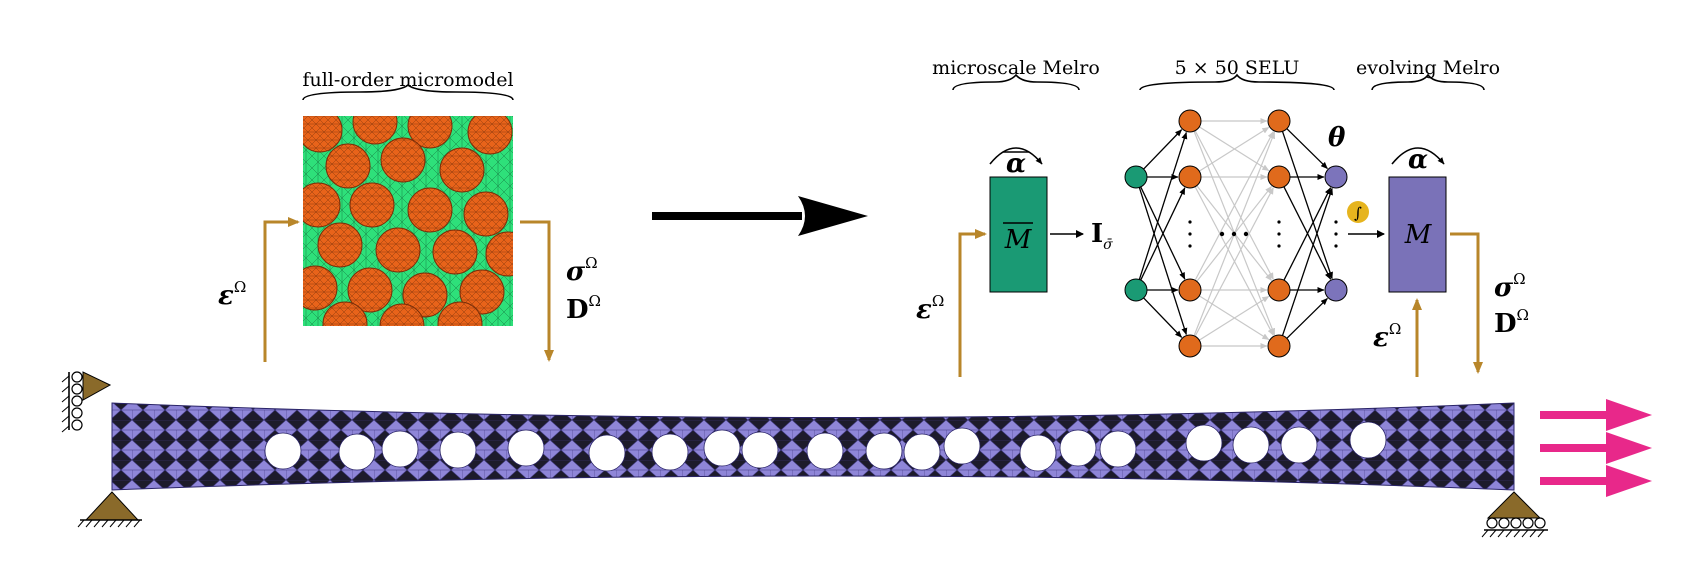 The image size is (1700, 562). I want to click on right-roller-support, so click(1514, 514).